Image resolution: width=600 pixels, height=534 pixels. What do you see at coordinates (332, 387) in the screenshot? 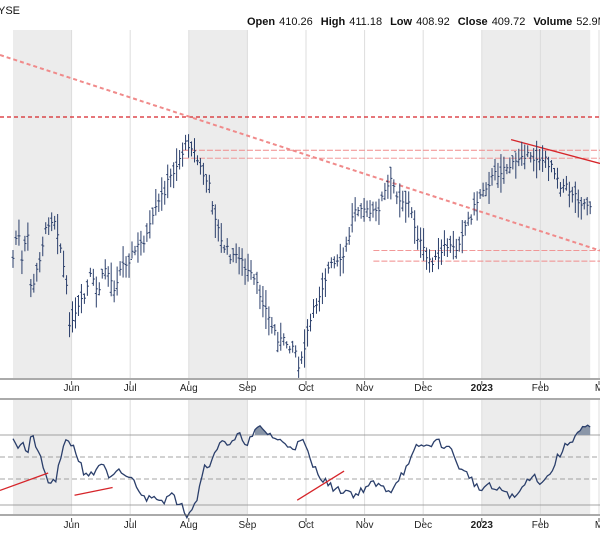
I see `price-x-axis: Jun Jul Aug Sep Oct Nov Dec 2023 Feb M` at bounding box center [332, 387].